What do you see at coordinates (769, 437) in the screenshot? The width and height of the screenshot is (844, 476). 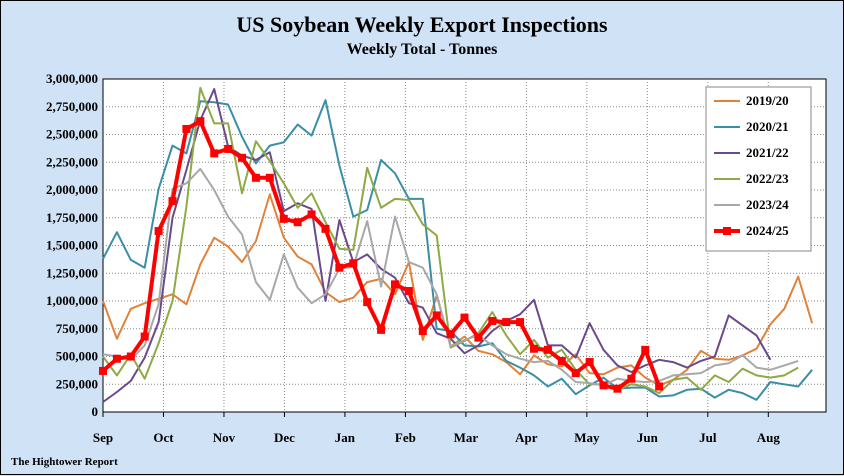 I see `x-tick-label: Aug` at bounding box center [769, 437].